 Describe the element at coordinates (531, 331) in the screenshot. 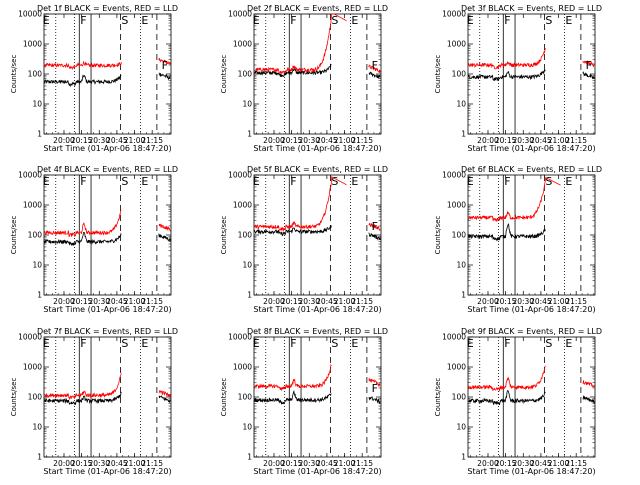

I see `panel-title: Det 9f BLACK = Events, RED = LLD` at that location.